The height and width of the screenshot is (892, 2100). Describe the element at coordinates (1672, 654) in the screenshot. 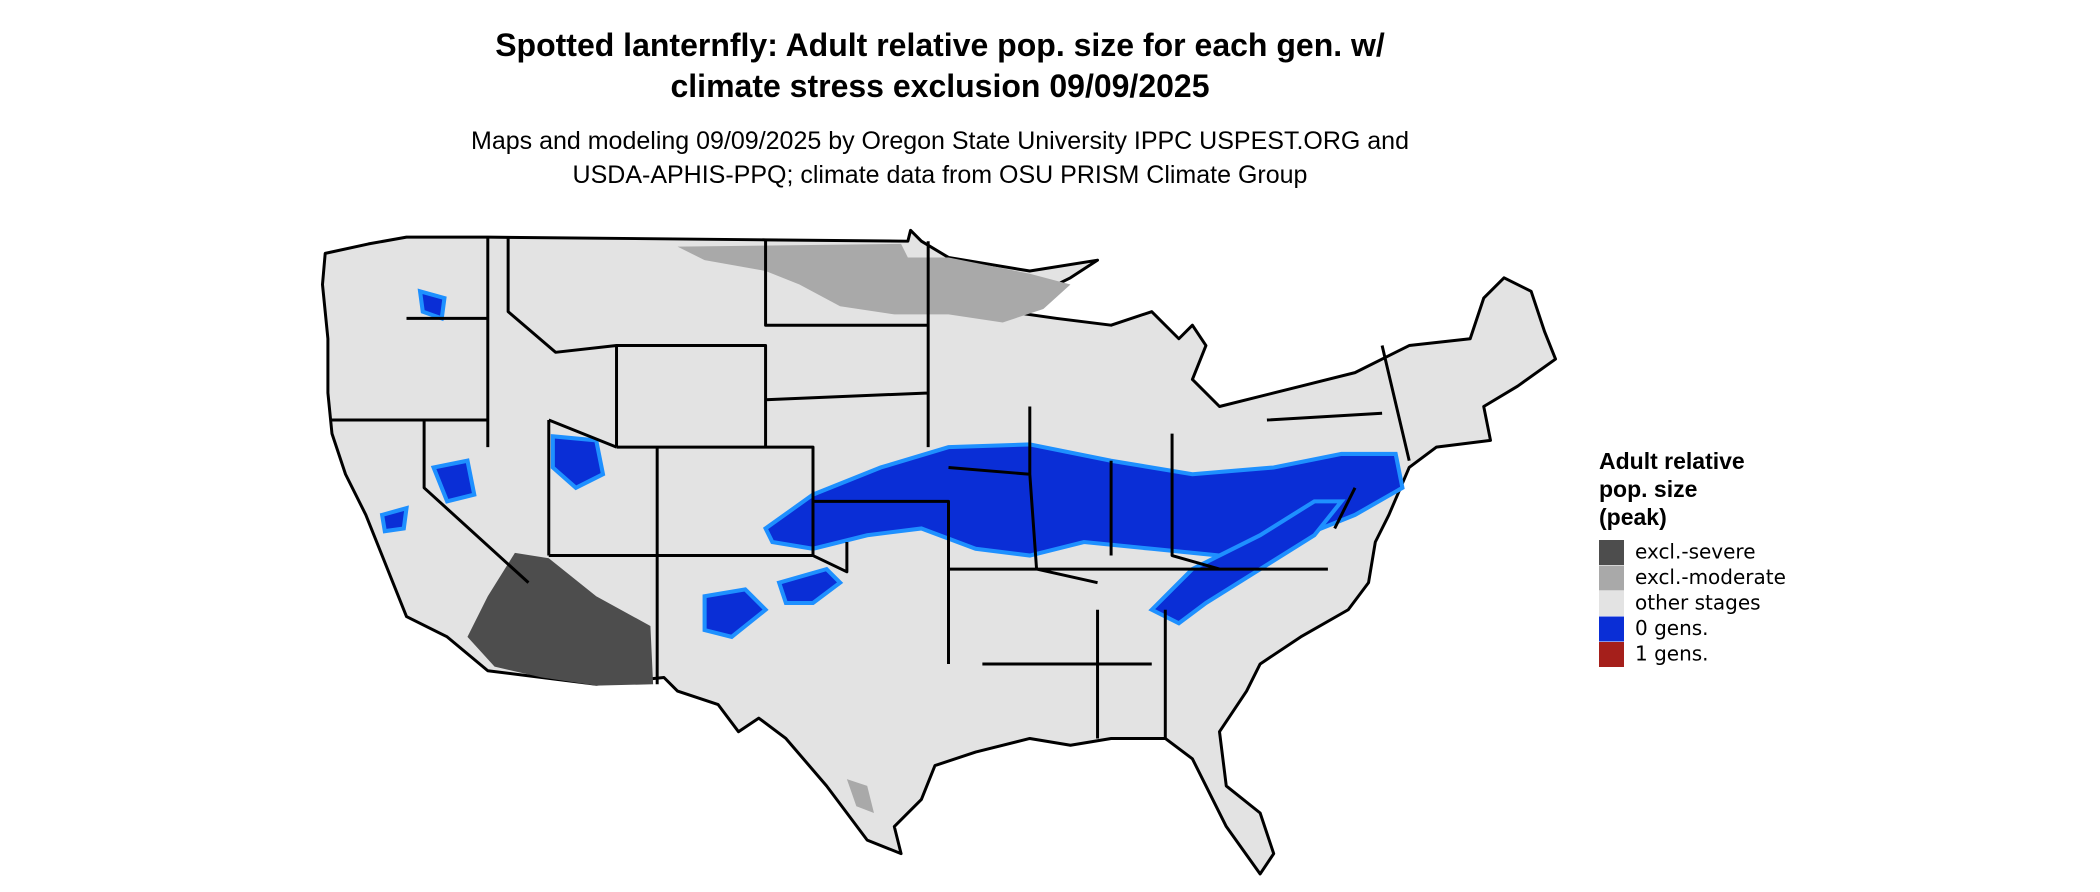

I see `legend-label: 1 gens.` at that location.